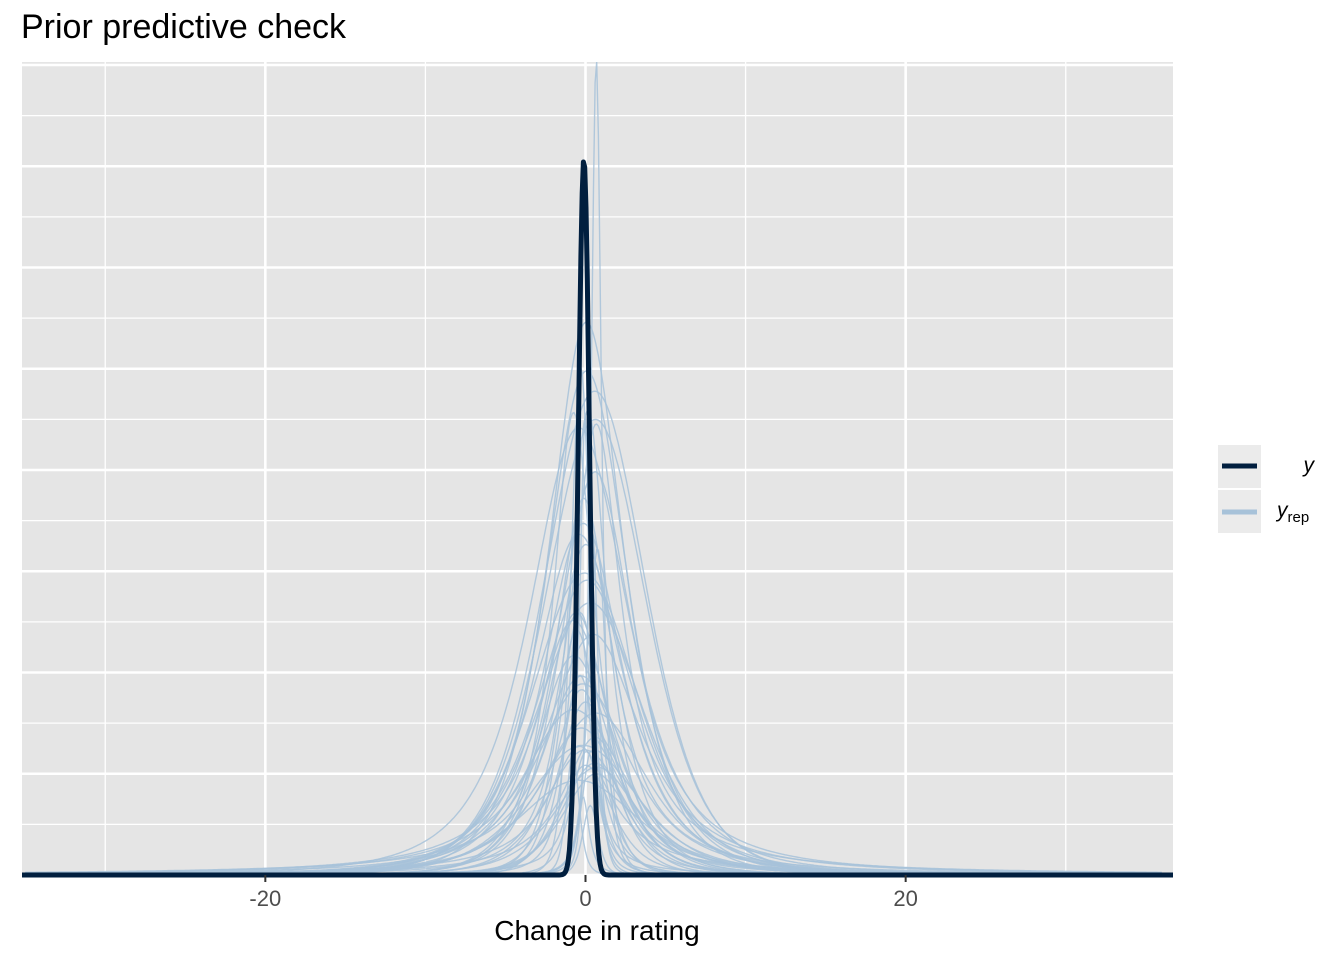 The image size is (1344, 960). Describe the element at coordinates (1299, 517) in the screenshot. I see `legend-label-yrep-subscript: rep` at that location.